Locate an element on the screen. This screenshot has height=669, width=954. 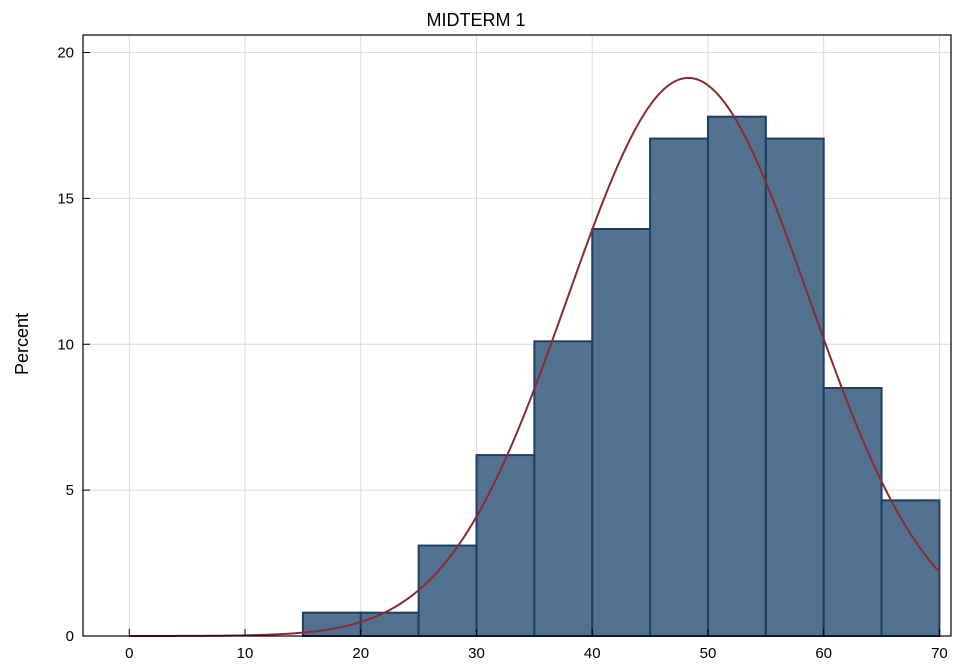
x-tick-label: 30 is located at coordinates (476, 653).